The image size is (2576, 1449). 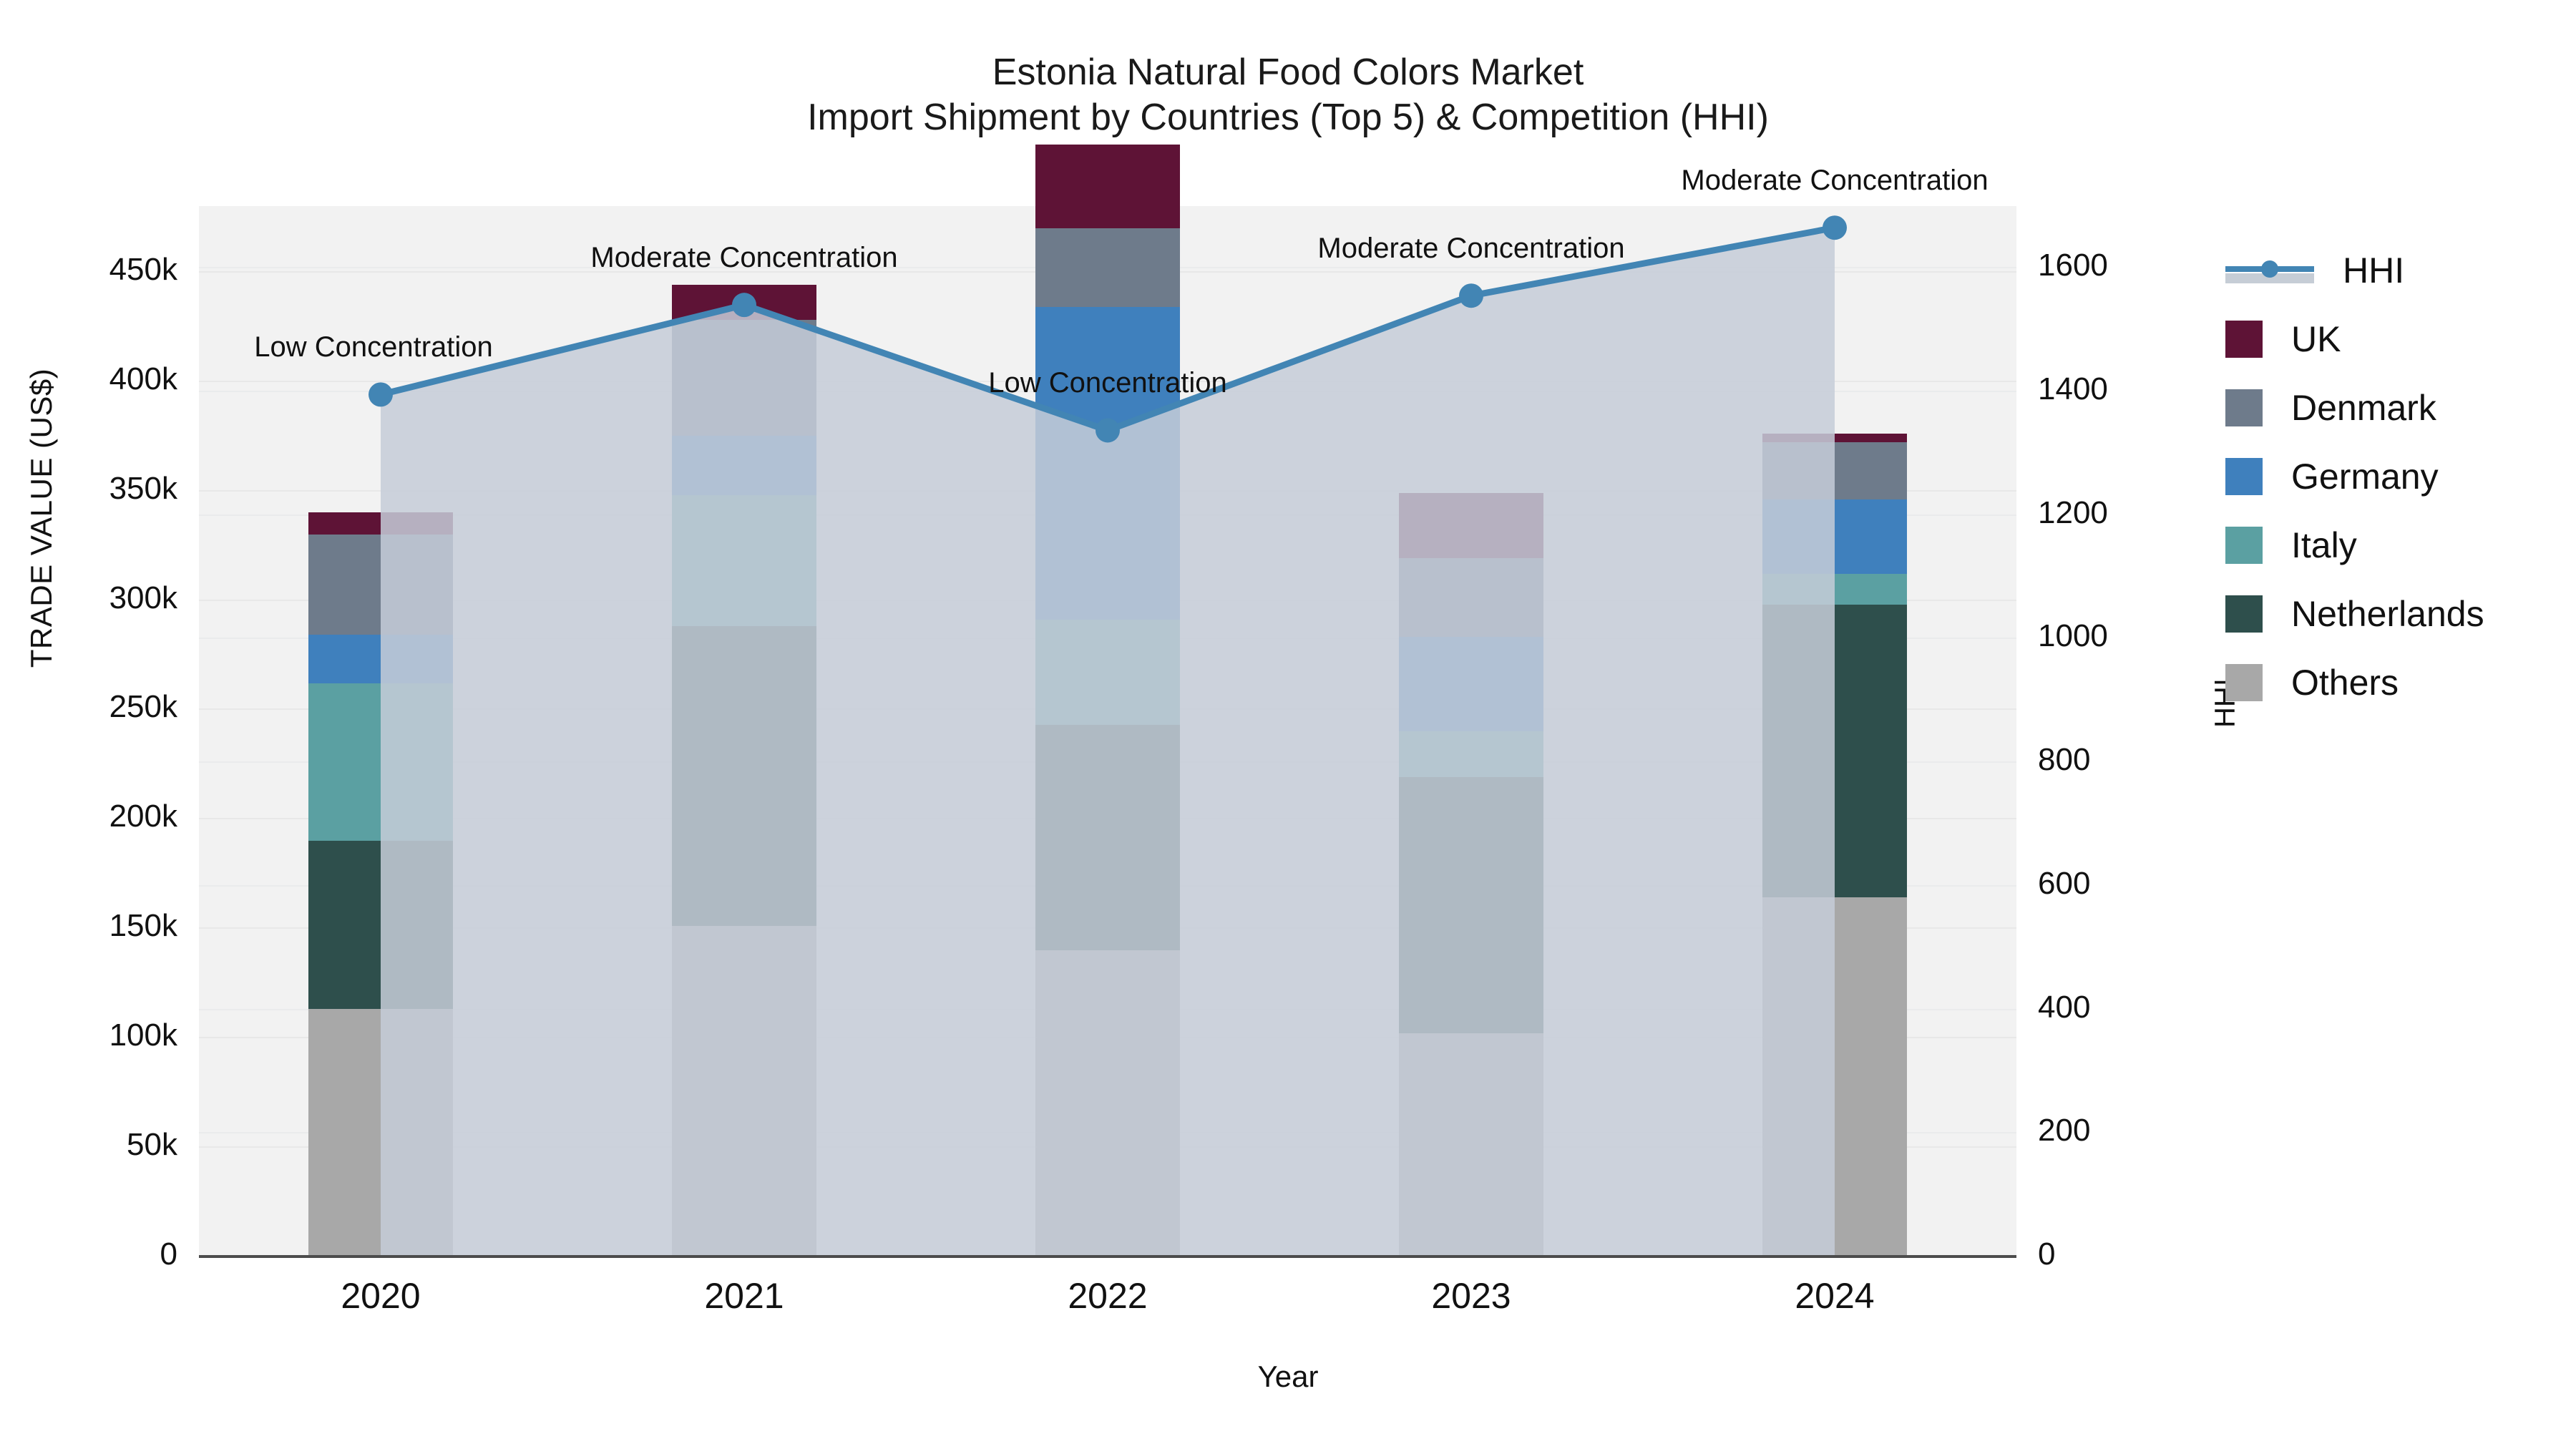 What do you see at coordinates (2073, 512) in the screenshot?
I see `y-axis-right-tick: 1200` at bounding box center [2073, 512].